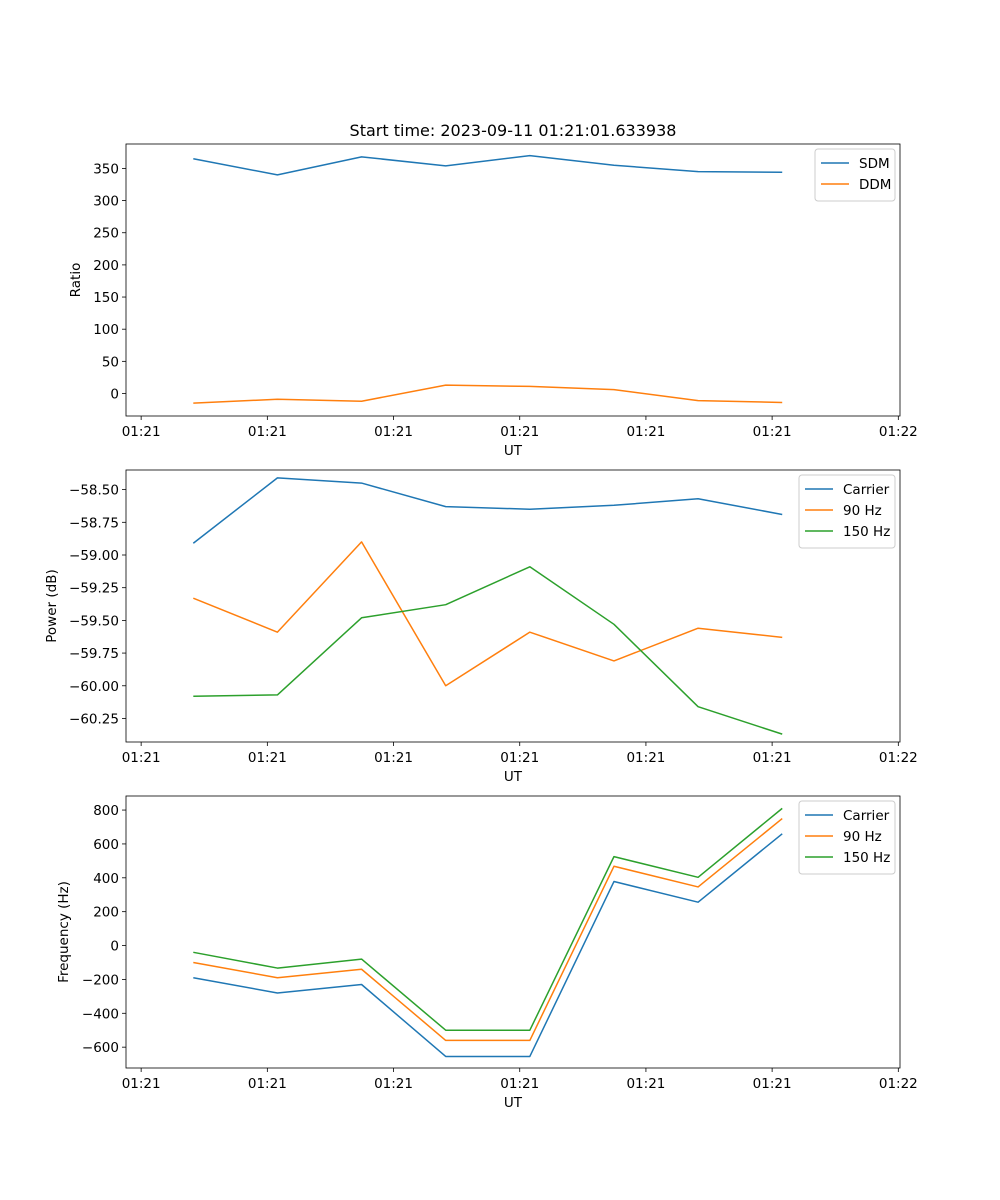  Describe the element at coordinates (94, 491) in the screenshot. I see `y-tick-label: −58.50` at that location.